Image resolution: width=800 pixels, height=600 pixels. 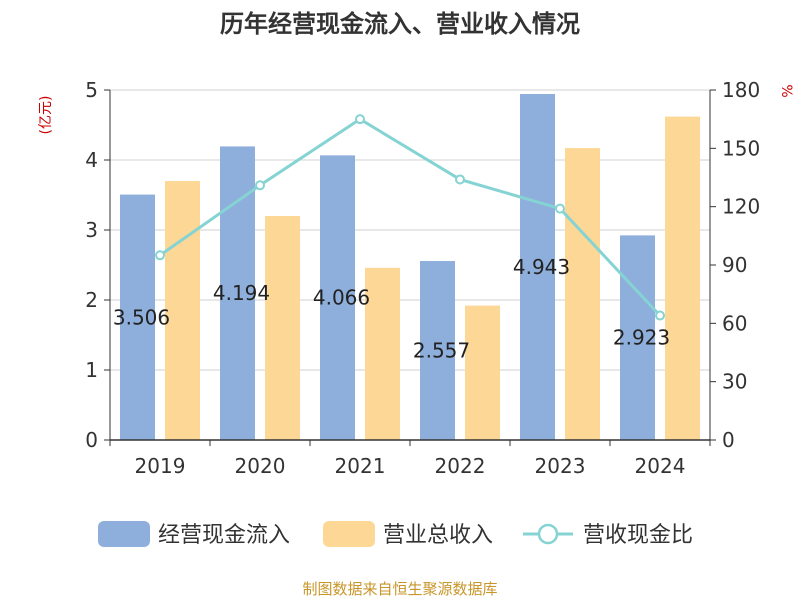 I want to click on right-axis-tick-label: 180, so click(x=741, y=90).